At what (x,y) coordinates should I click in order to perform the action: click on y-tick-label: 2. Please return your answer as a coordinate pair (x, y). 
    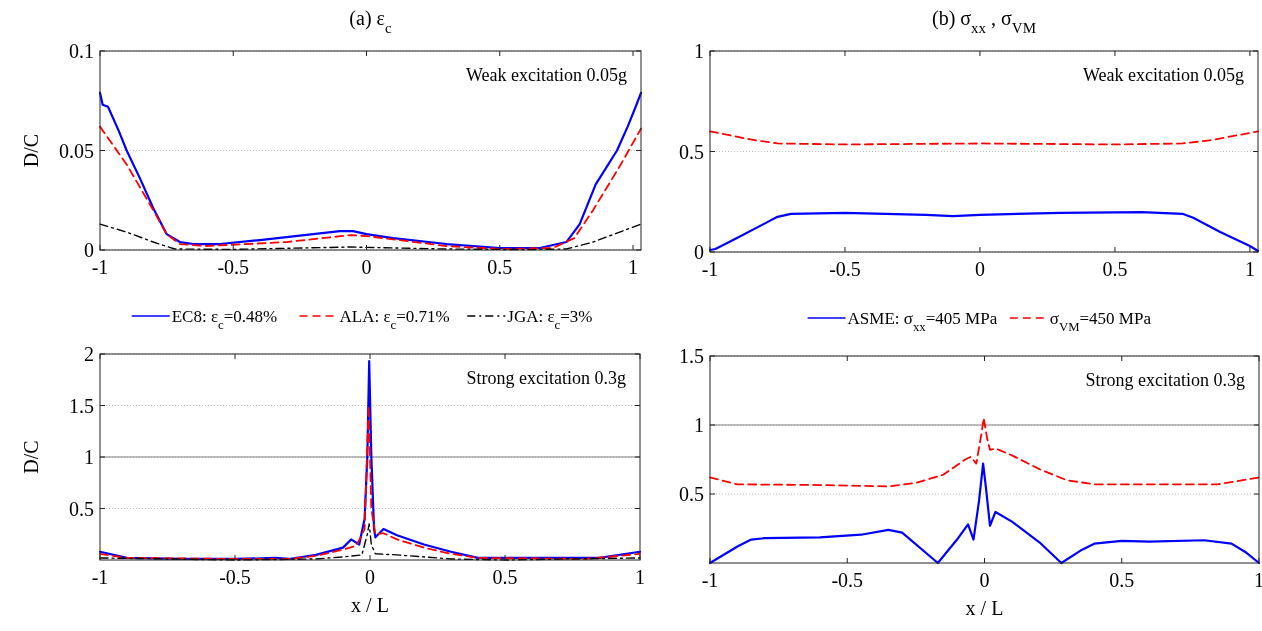
    Looking at the image, I should click on (89, 354).